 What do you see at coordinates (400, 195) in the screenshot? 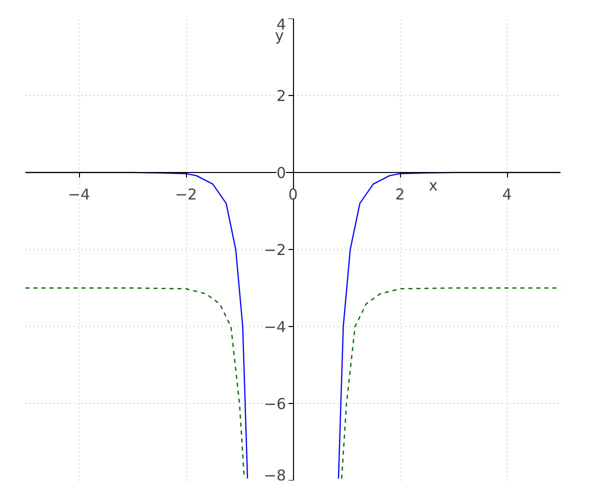
I see `x-tick-label: 2` at bounding box center [400, 195].